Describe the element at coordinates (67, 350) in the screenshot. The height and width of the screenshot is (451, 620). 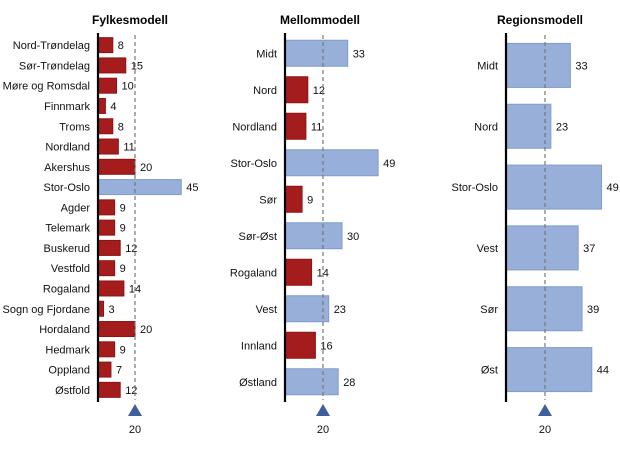
I see `category-label: Hedmark` at that location.